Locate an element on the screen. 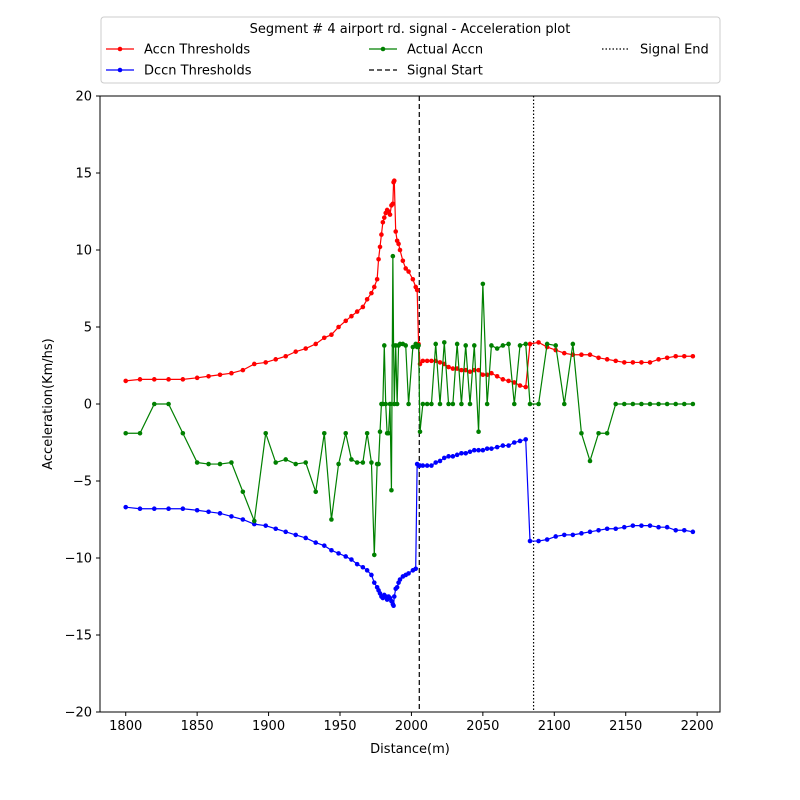 The width and height of the screenshot is (800, 800). x-tick-label: 2150 is located at coordinates (625, 726).